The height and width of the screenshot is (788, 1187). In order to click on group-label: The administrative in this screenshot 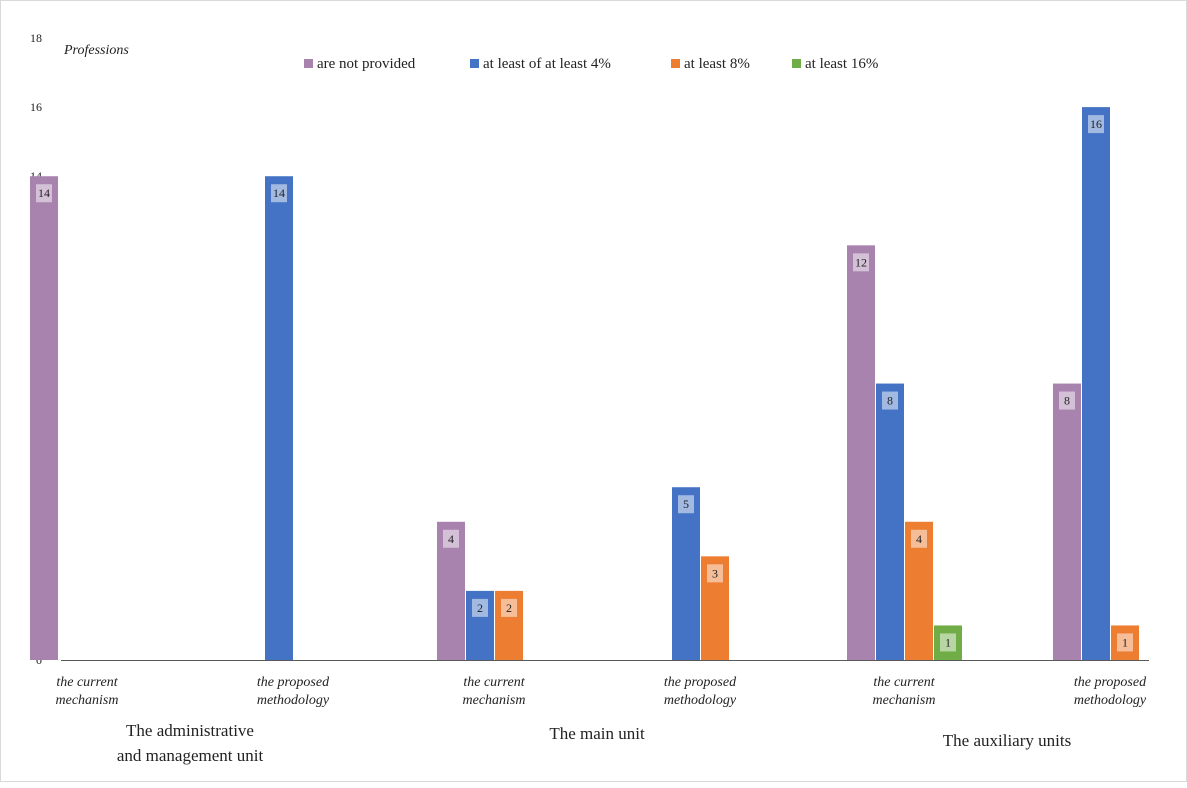, I will do `click(190, 730)`.